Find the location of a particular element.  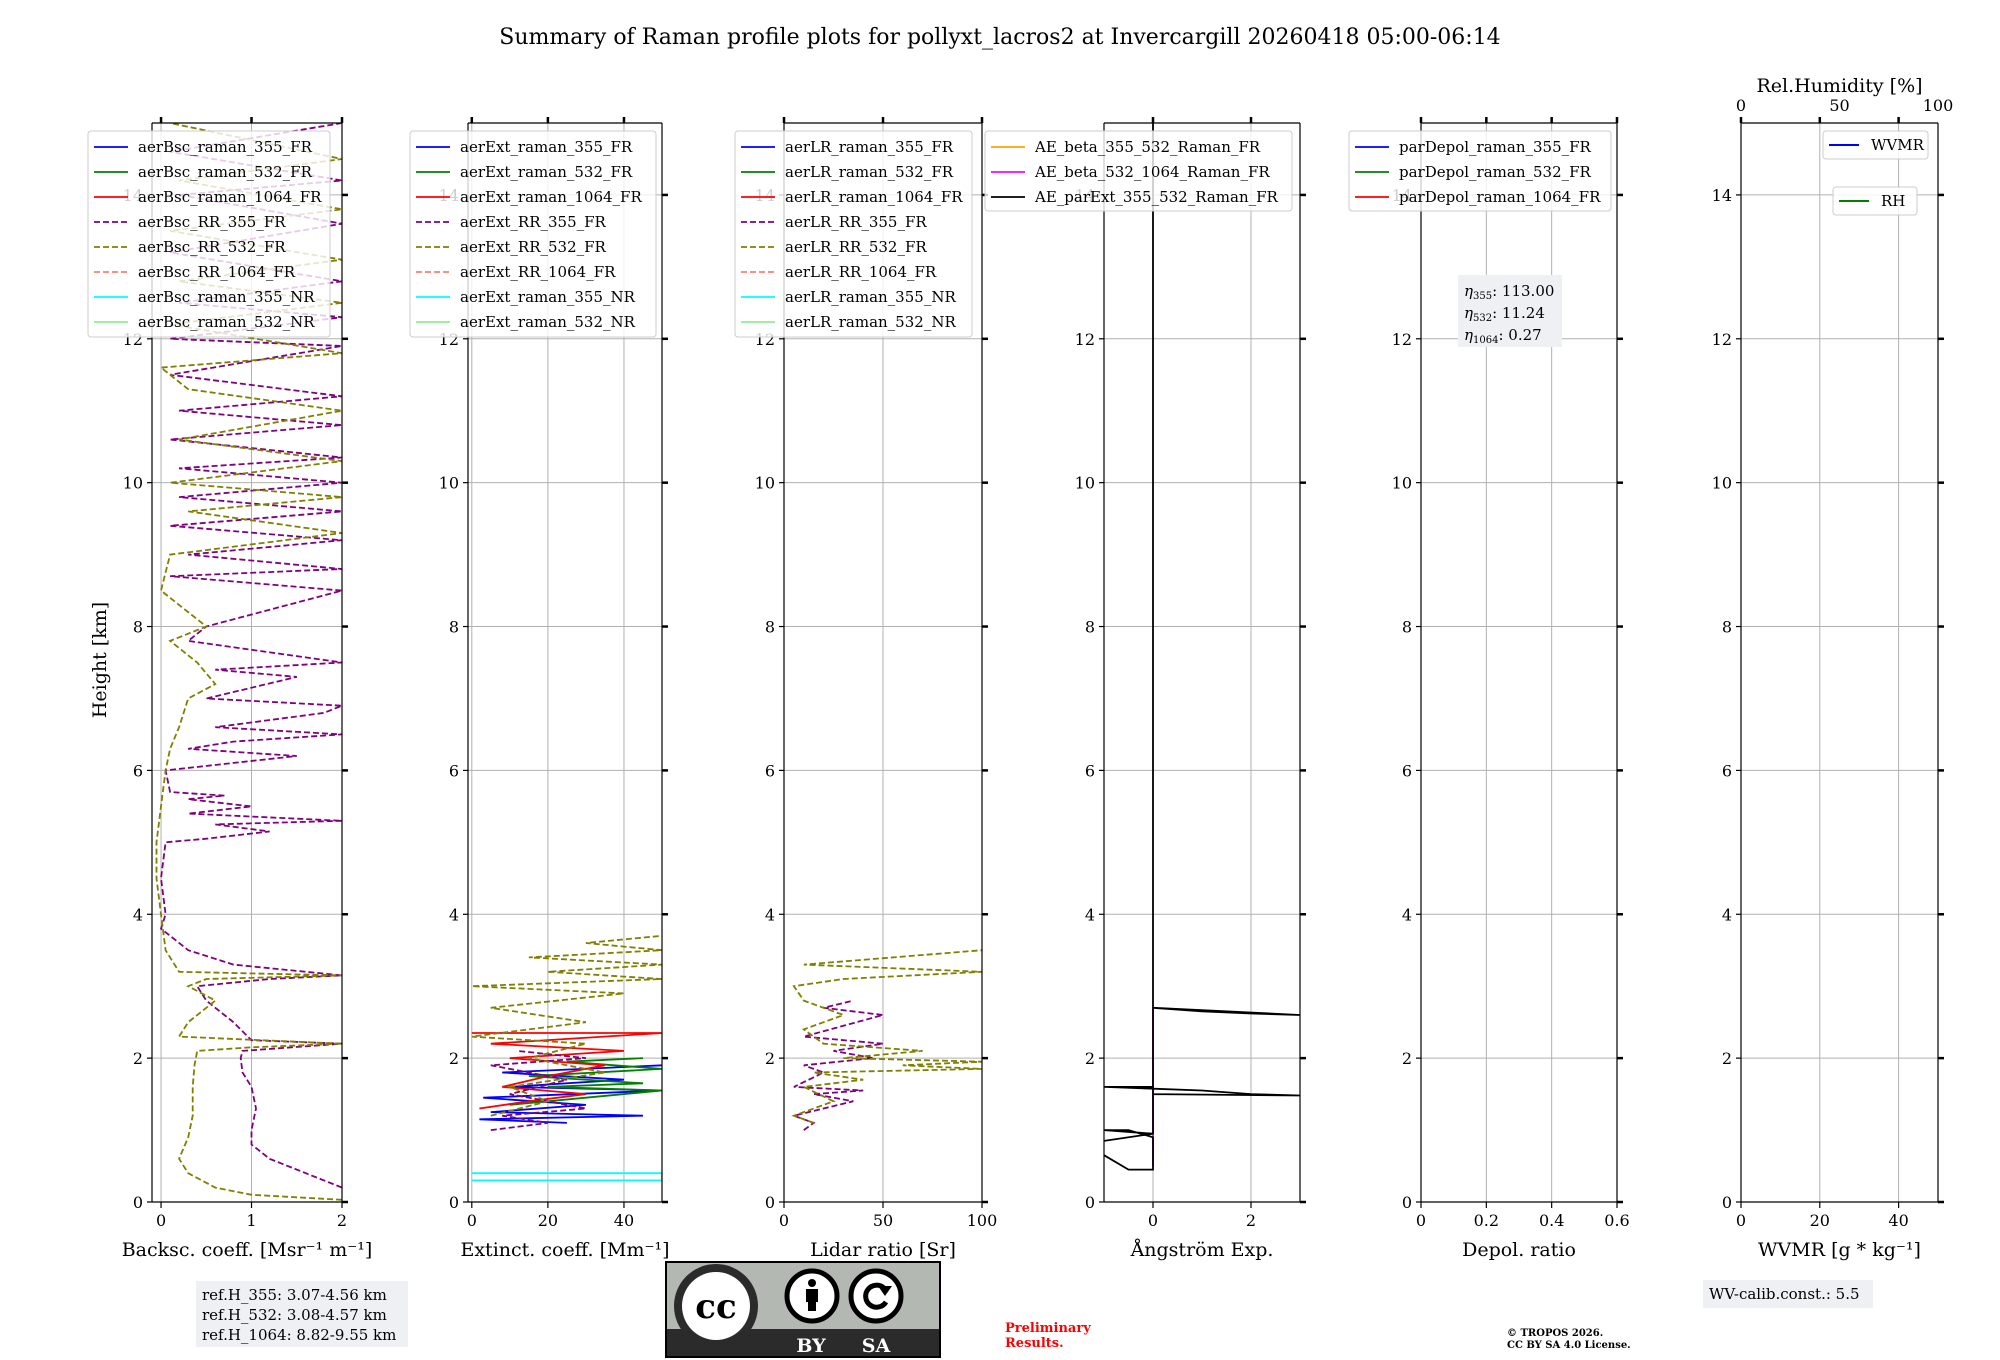

xtick-label: 40 is located at coordinates (624, 1220).